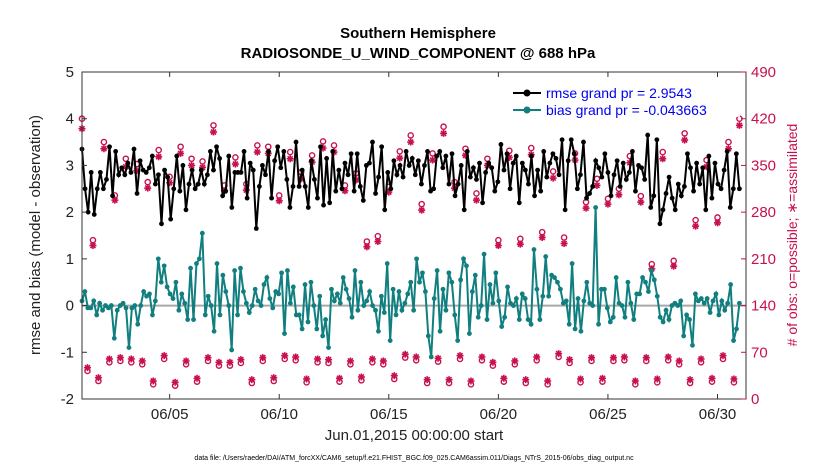 The image size is (830, 470). What do you see at coordinates (608, 414) in the screenshot?
I see `x-tick-label: 06/25` at bounding box center [608, 414].